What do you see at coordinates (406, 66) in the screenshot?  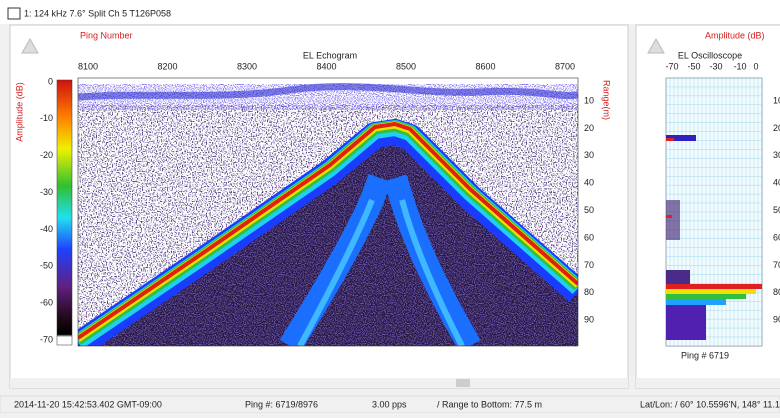 I see `x-tick-label: 8500` at bounding box center [406, 66].